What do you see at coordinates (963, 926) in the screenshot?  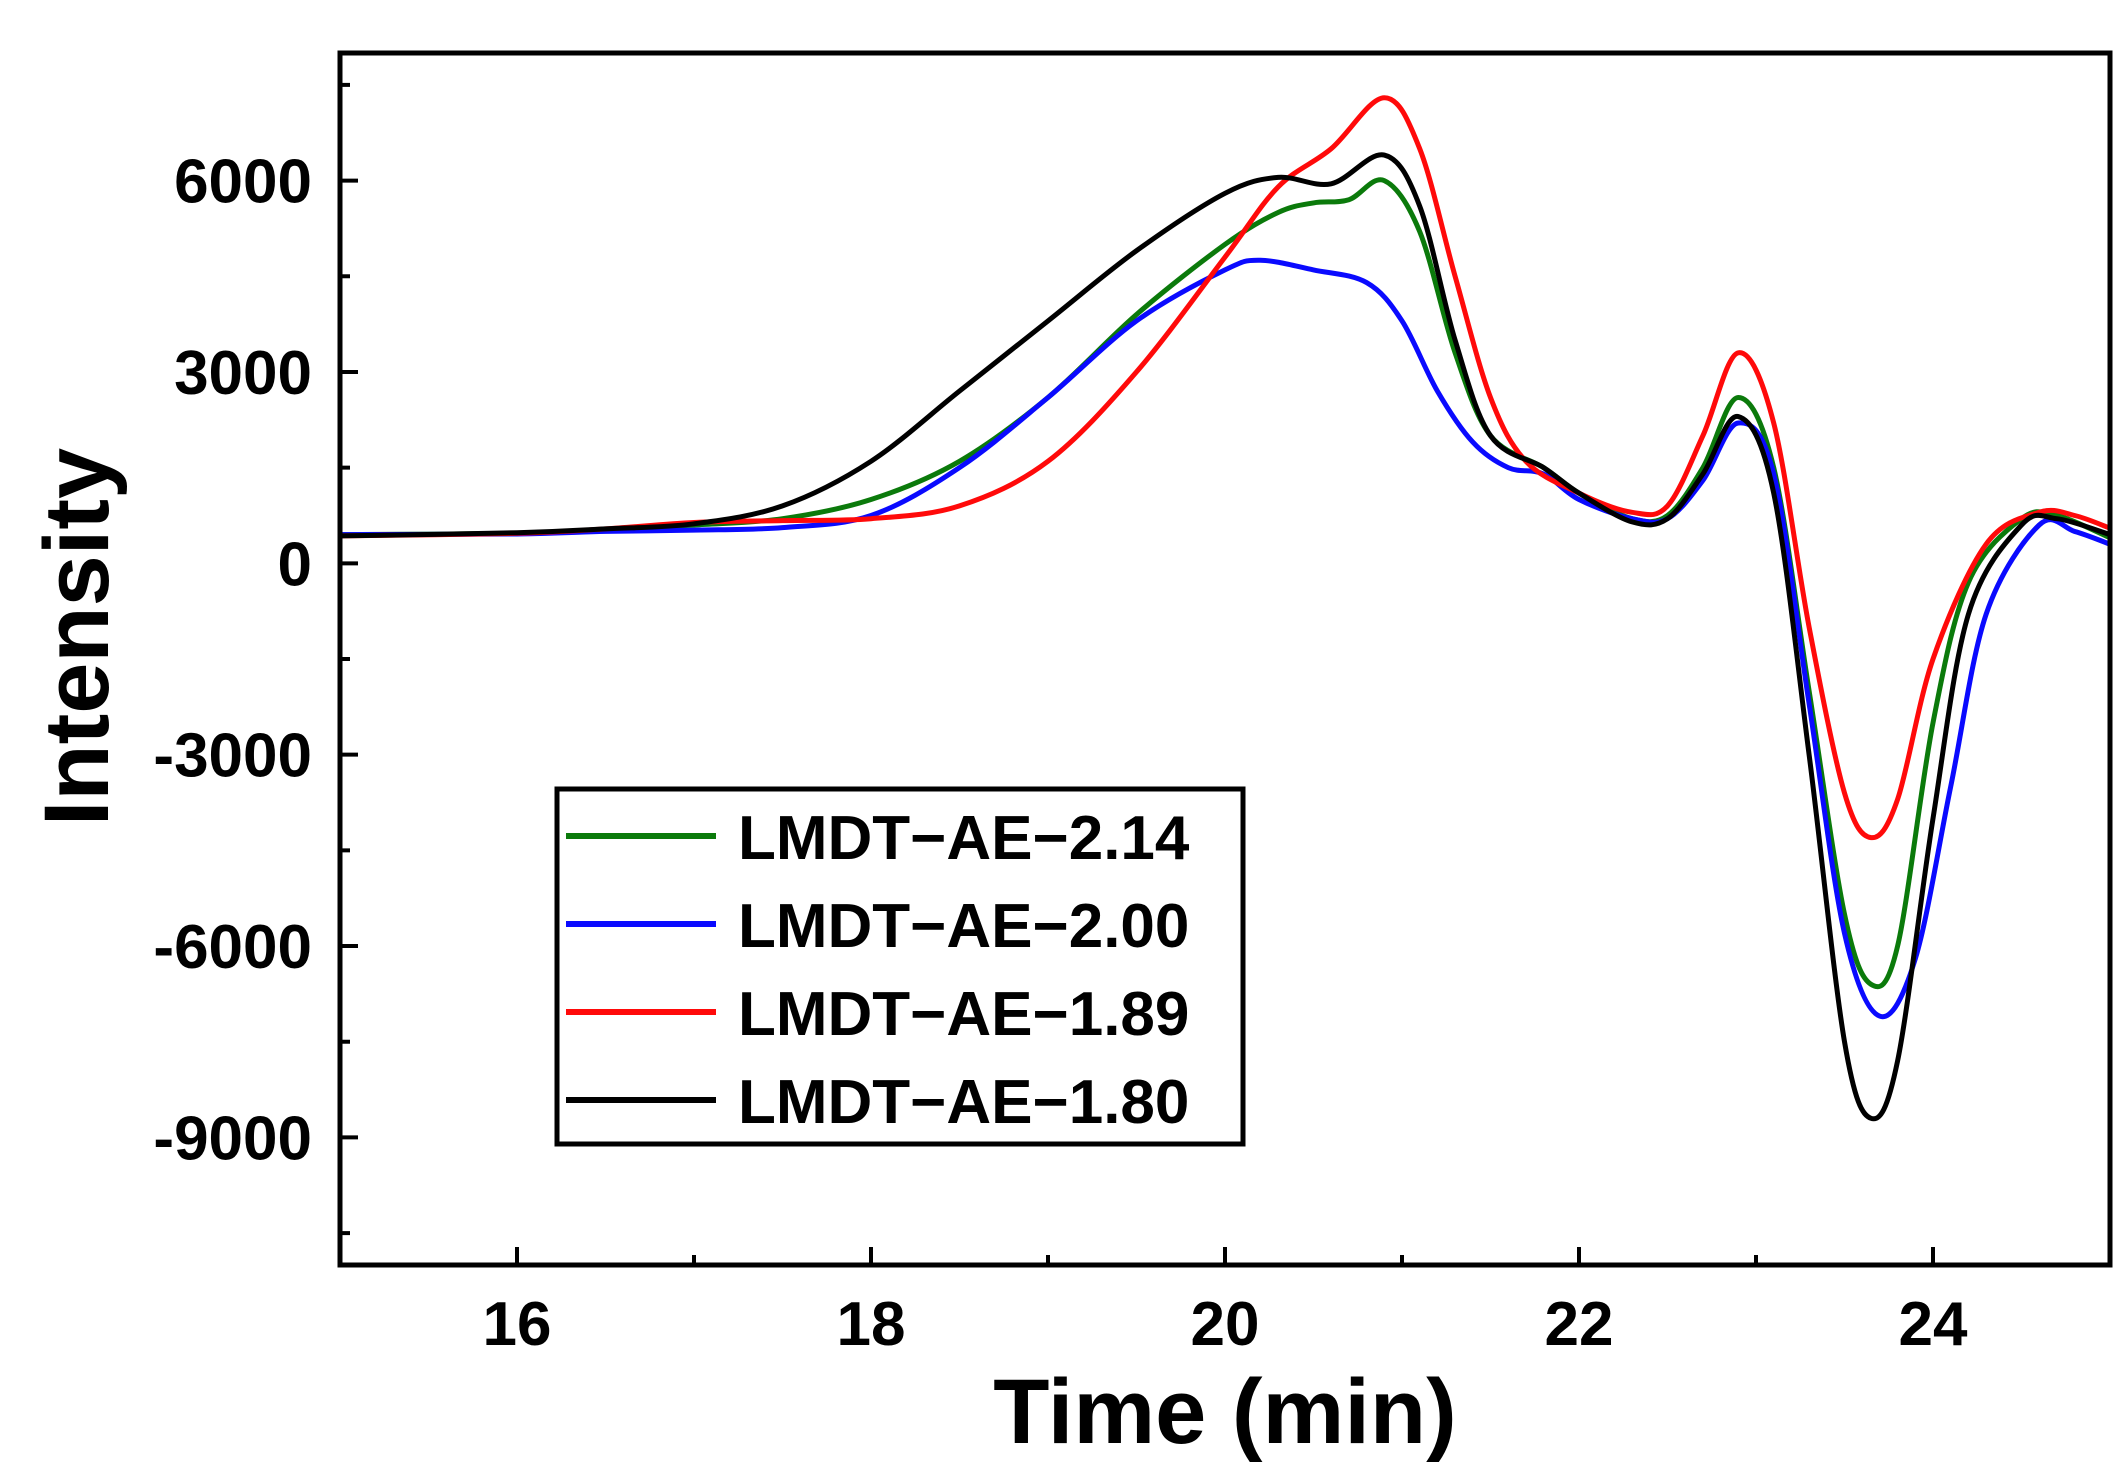 I see `legend-label-2: LMDT−AE−2.00` at bounding box center [963, 926].